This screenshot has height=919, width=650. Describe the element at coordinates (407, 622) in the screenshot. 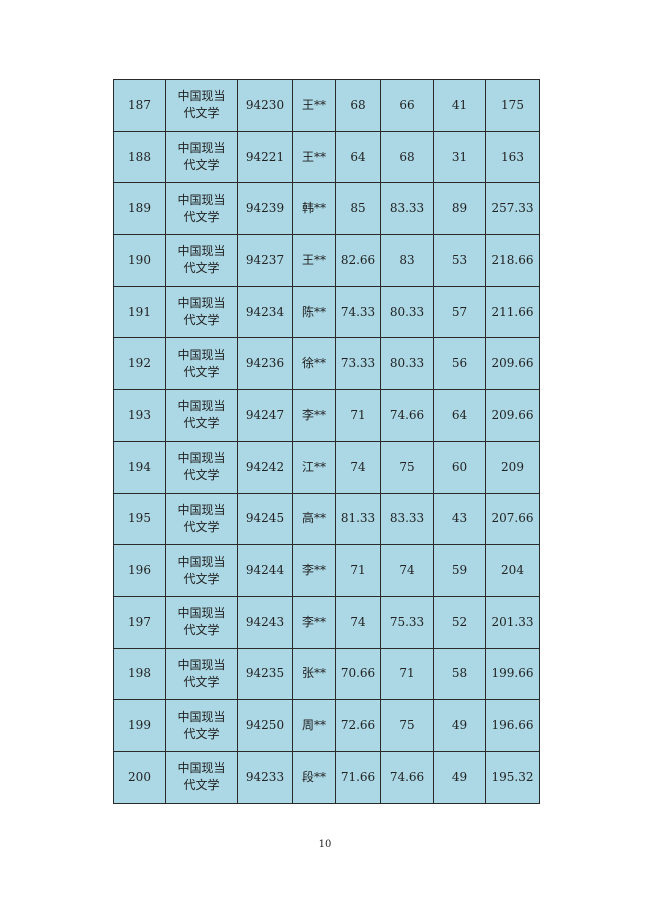

I see `cell-score-2: 75.33` at that location.